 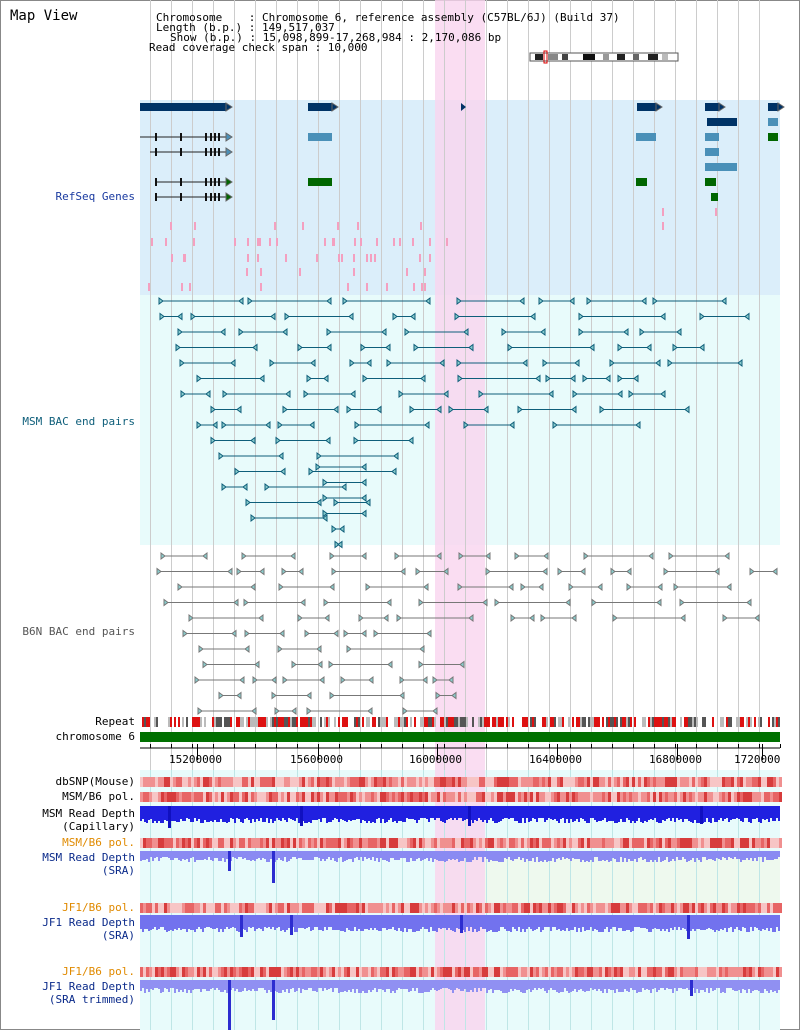 What do you see at coordinates (606, 57) in the screenshot?
I see `ideogram-band` at bounding box center [606, 57].